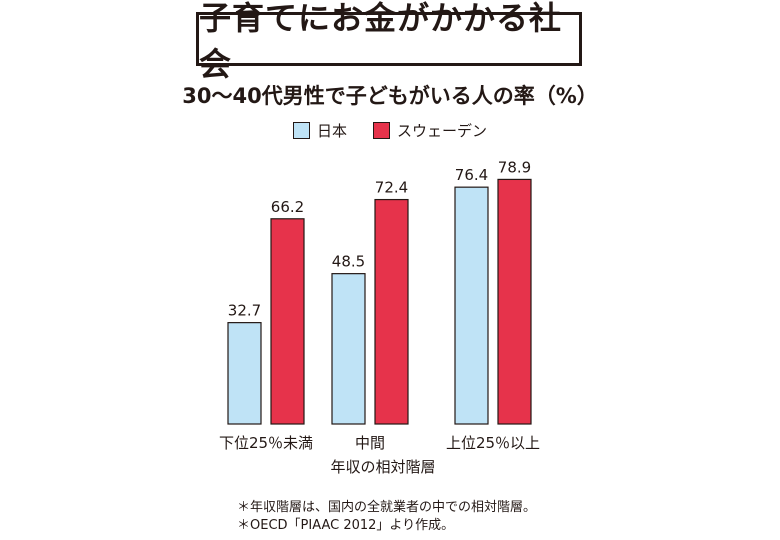 The width and height of the screenshot is (780, 540). What do you see at coordinates (493, 443) in the screenshot?
I see `category-label-2: 上位25％以上` at bounding box center [493, 443].